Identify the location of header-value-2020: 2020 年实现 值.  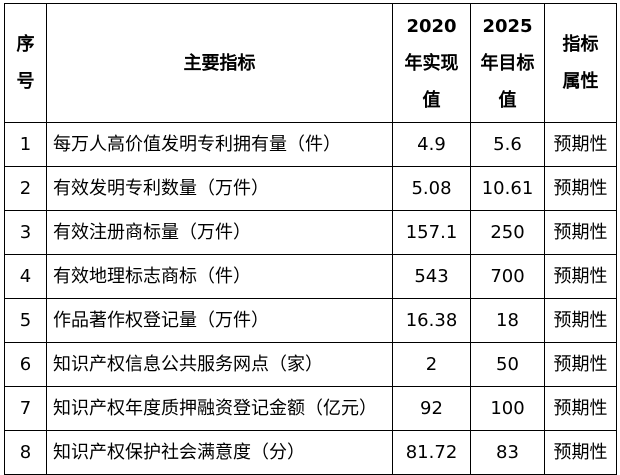
(431, 63).